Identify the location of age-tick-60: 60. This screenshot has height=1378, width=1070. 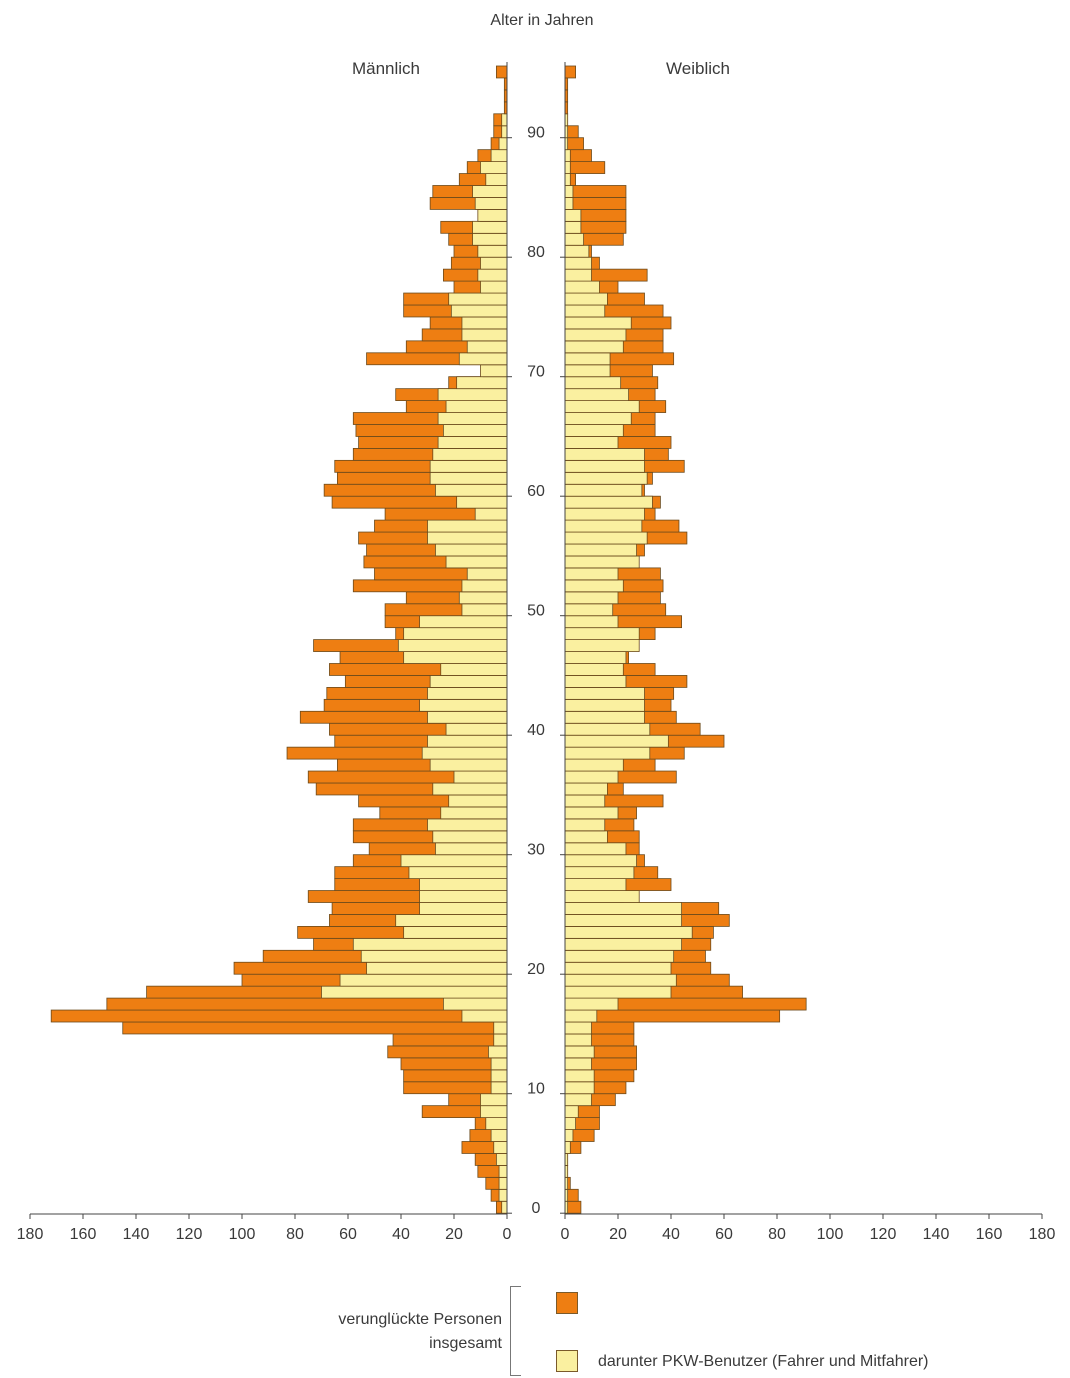
(536, 491).